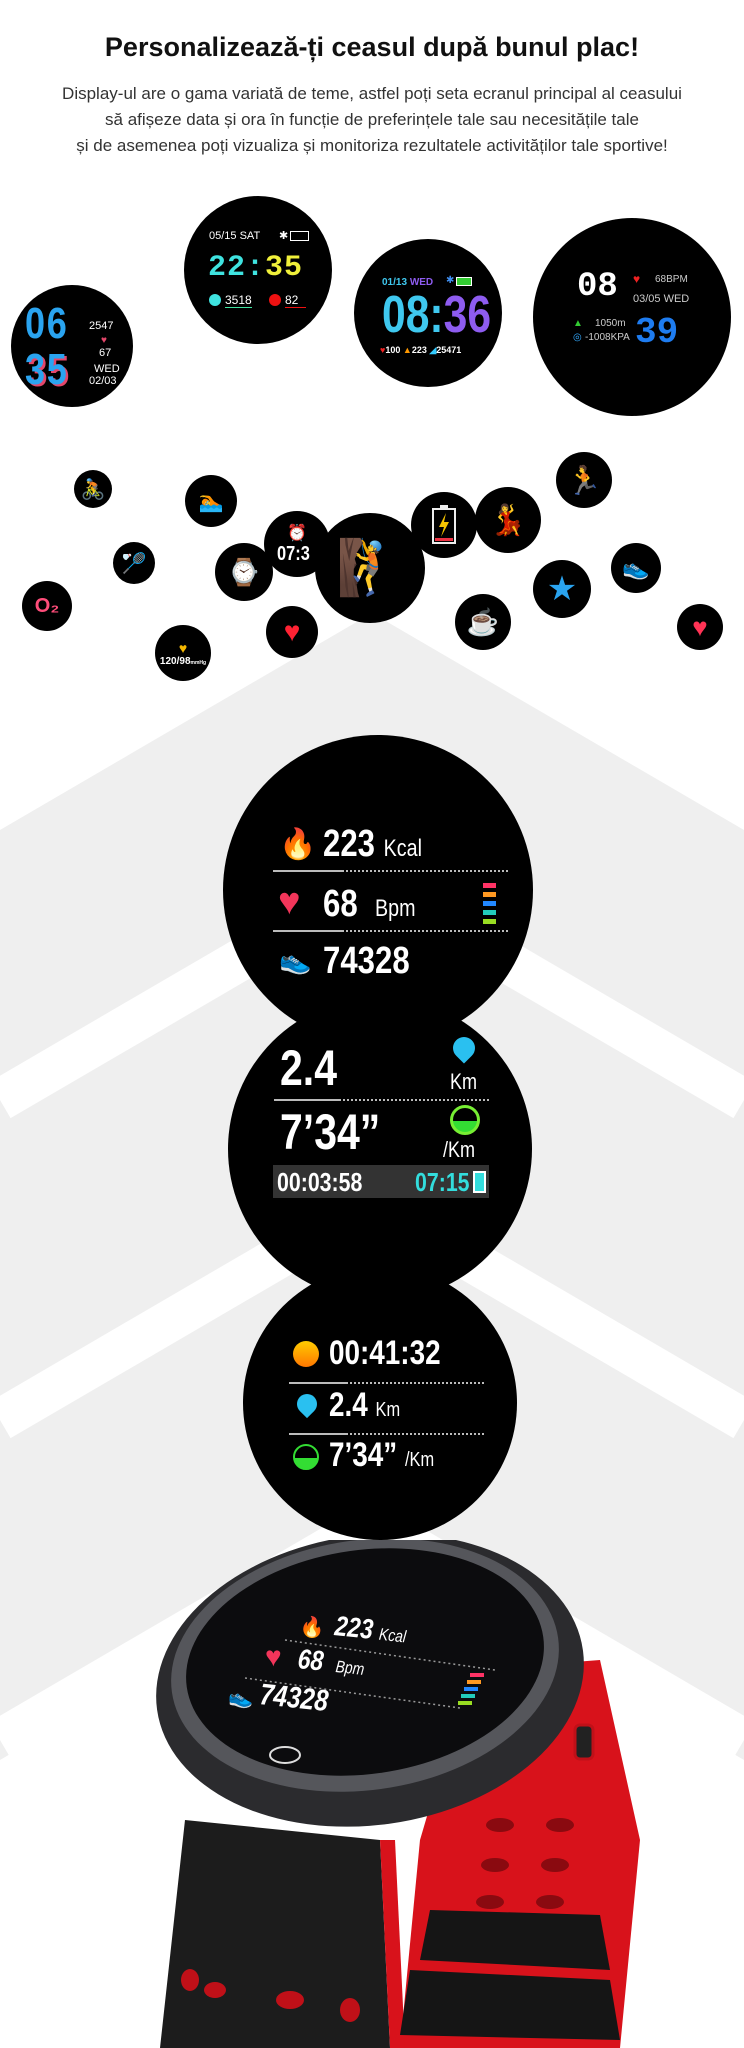  I want to click on status-bar: 00:03:58 07:15, so click(381, 1181).